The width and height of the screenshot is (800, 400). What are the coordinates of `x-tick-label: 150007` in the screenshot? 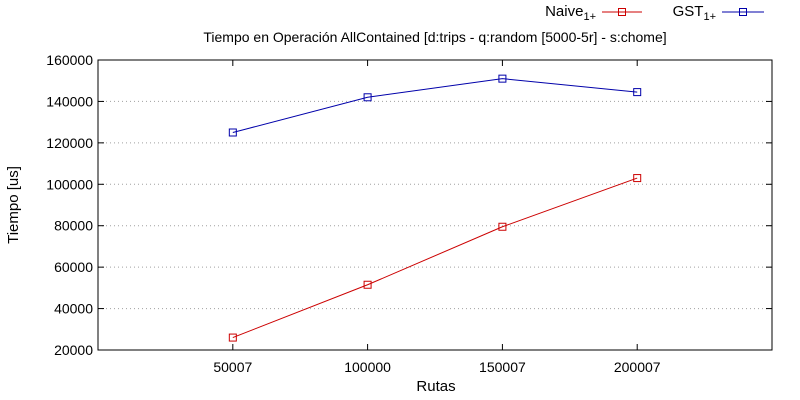 It's located at (502, 367).